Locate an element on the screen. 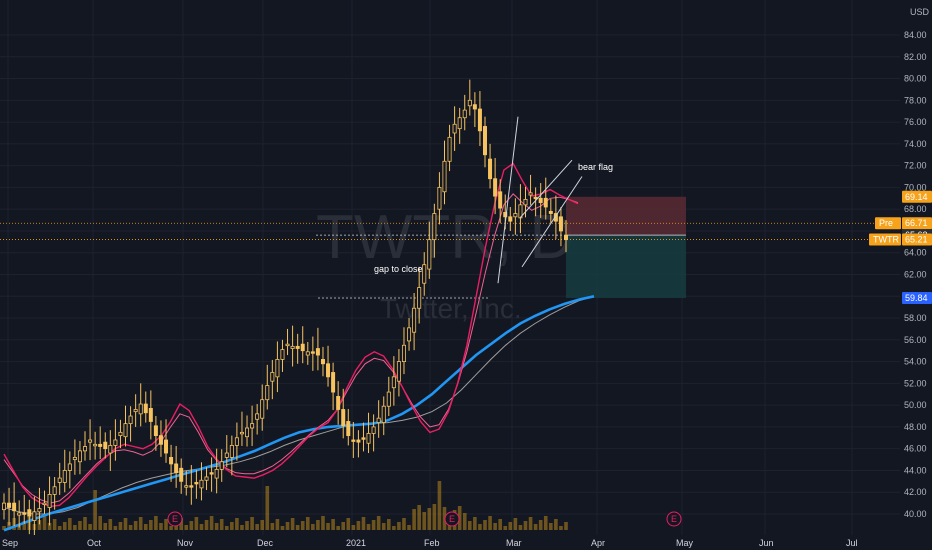 This screenshot has height=550, width=932. price-tag-box is located at coordinates (917, 298).